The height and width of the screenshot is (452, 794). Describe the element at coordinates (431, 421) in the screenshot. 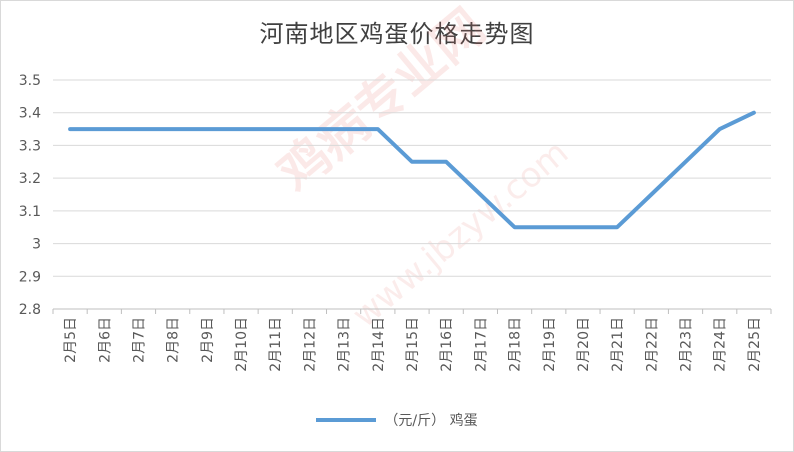

I see `legend-label: （元/斤） 鸡蛋` at that location.